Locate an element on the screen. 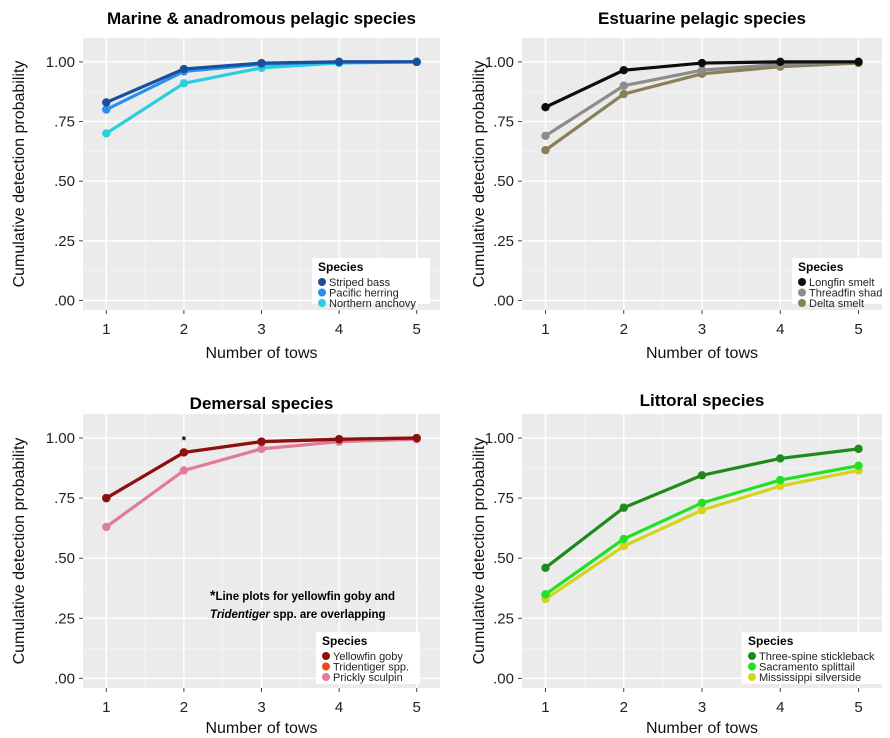  annotation-note-segment: Line plots for yellowfin goby and is located at coordinates (305, 597).